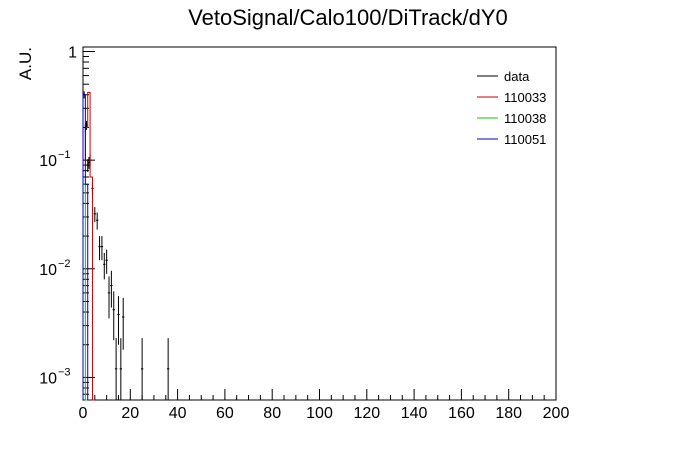 Image resolution: width=696 pixels, height=472 pixels. I want to click on legend-label-110033: 110033, so click(525, 97).